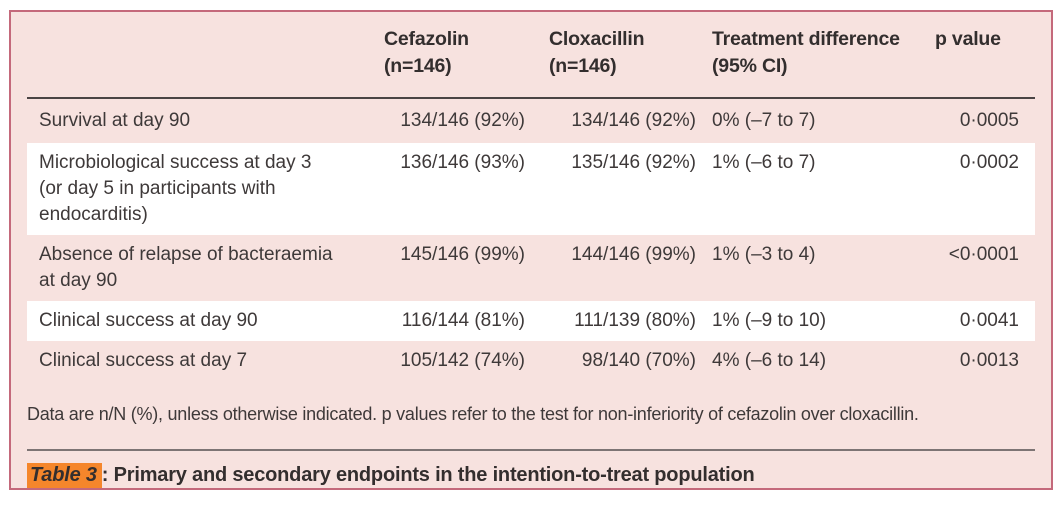  I want to click on cefazolin-value: 105/142 (74%), so click(462, 360).